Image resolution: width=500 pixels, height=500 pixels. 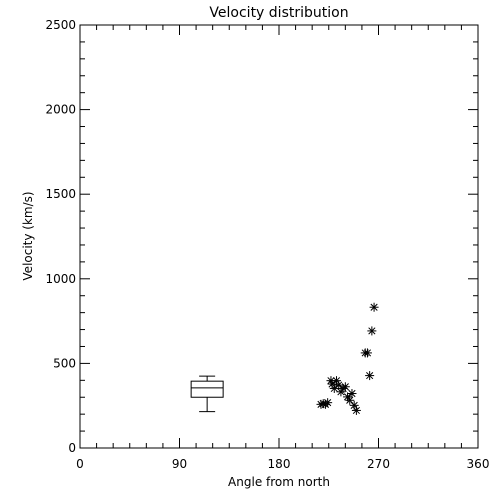 I want to click on y-tick-label: 0, so click(x=72, y=448).